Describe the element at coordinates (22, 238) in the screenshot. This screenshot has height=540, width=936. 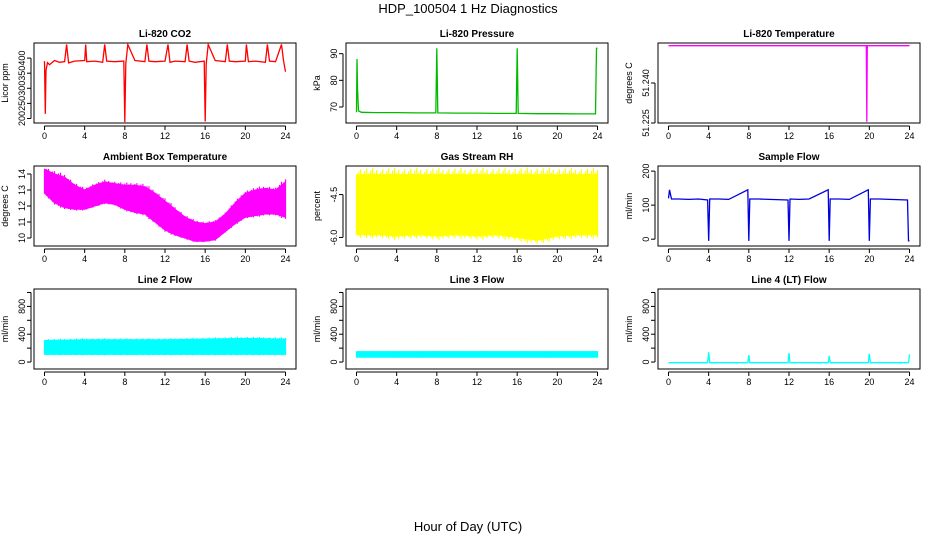
I see `y-tick-label: 10` at that location.